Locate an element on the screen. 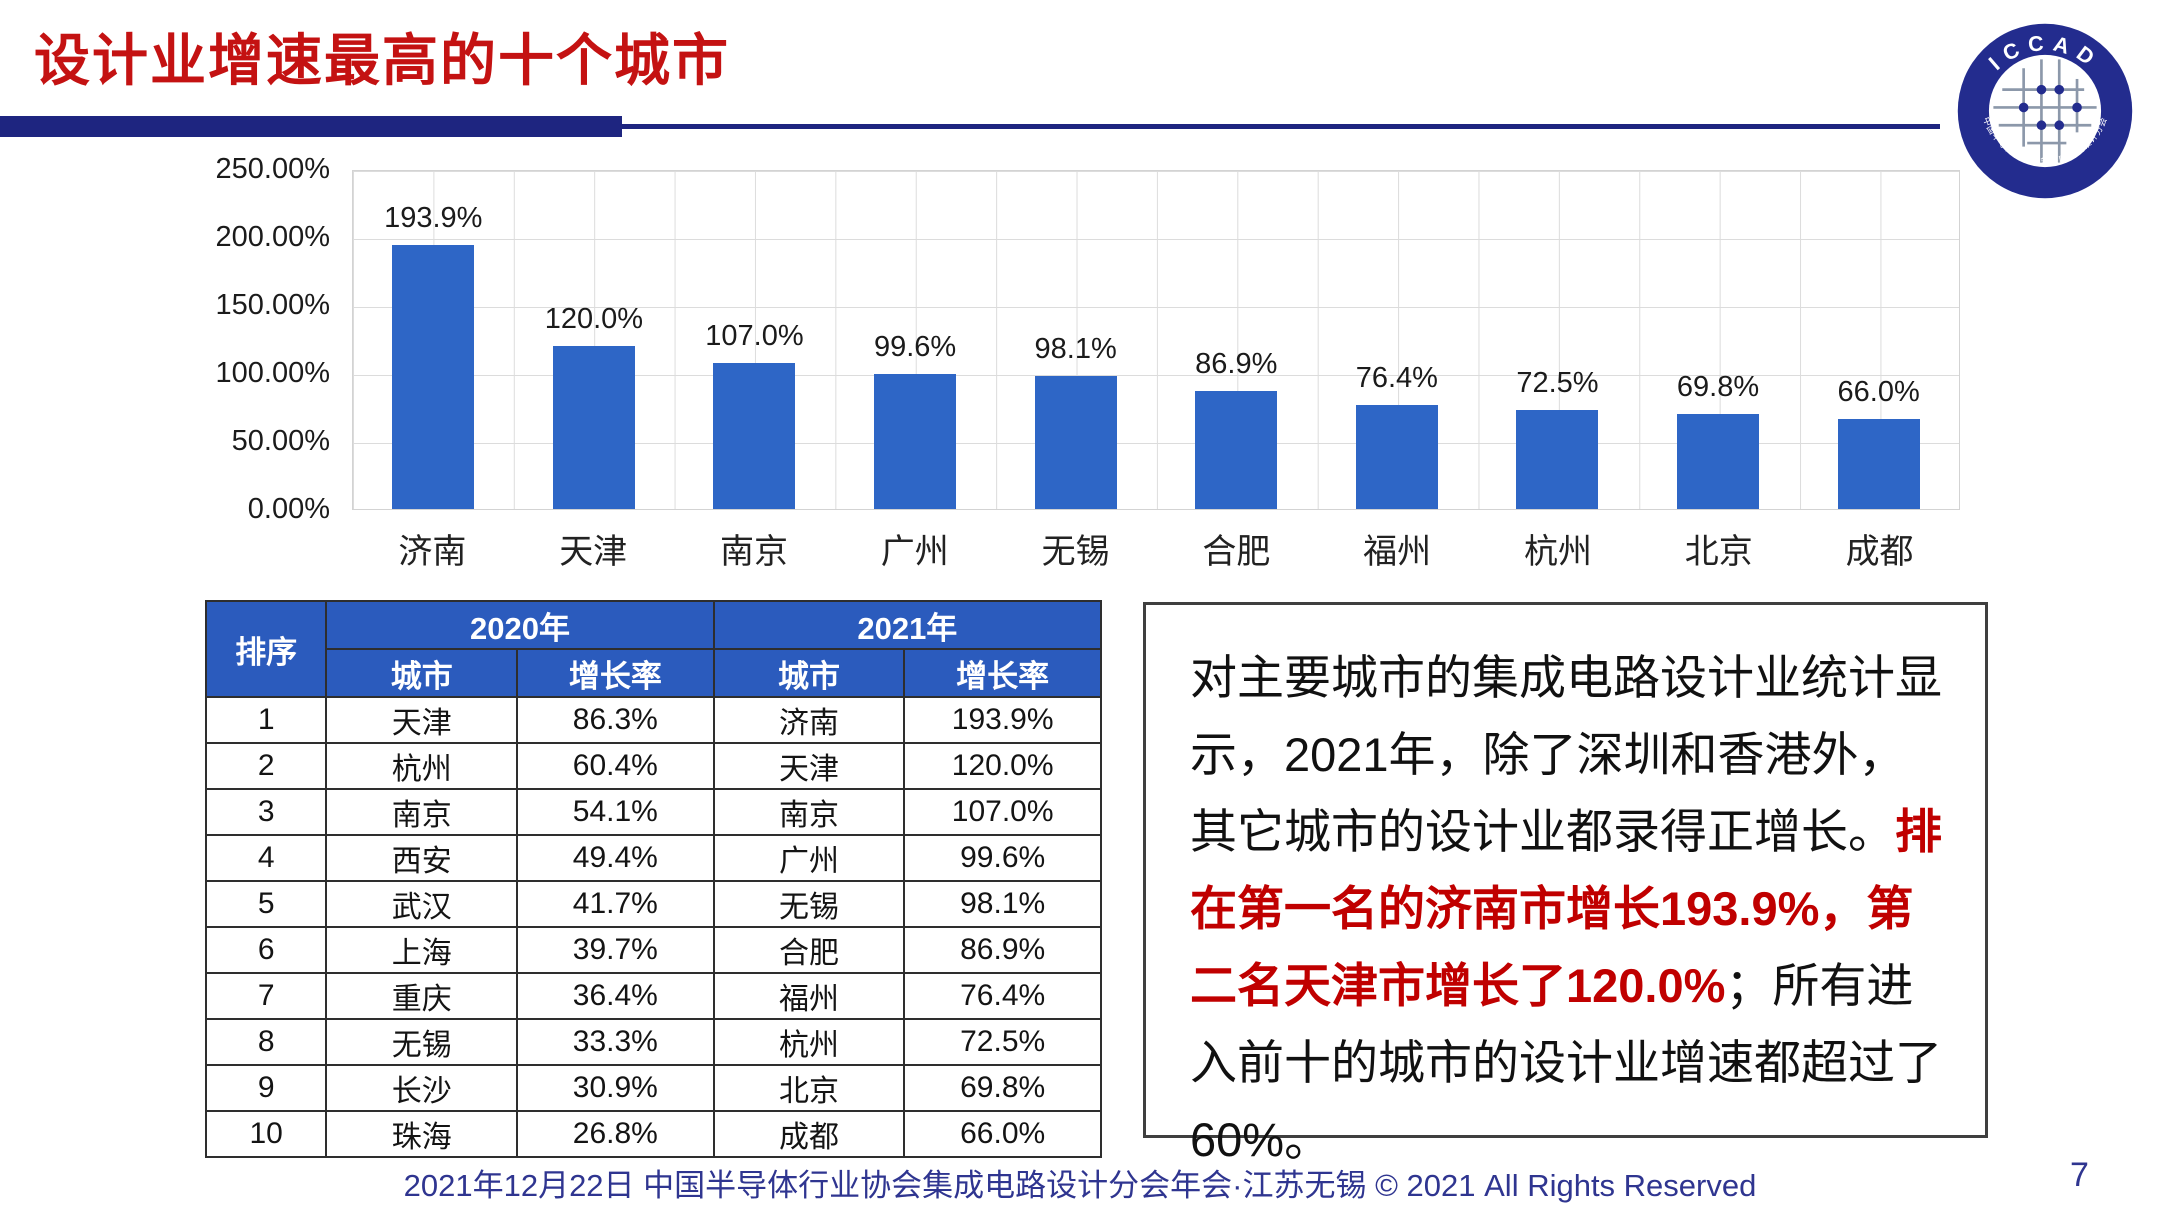  chart-bar-福州 is located at coordinates (1396, 457).